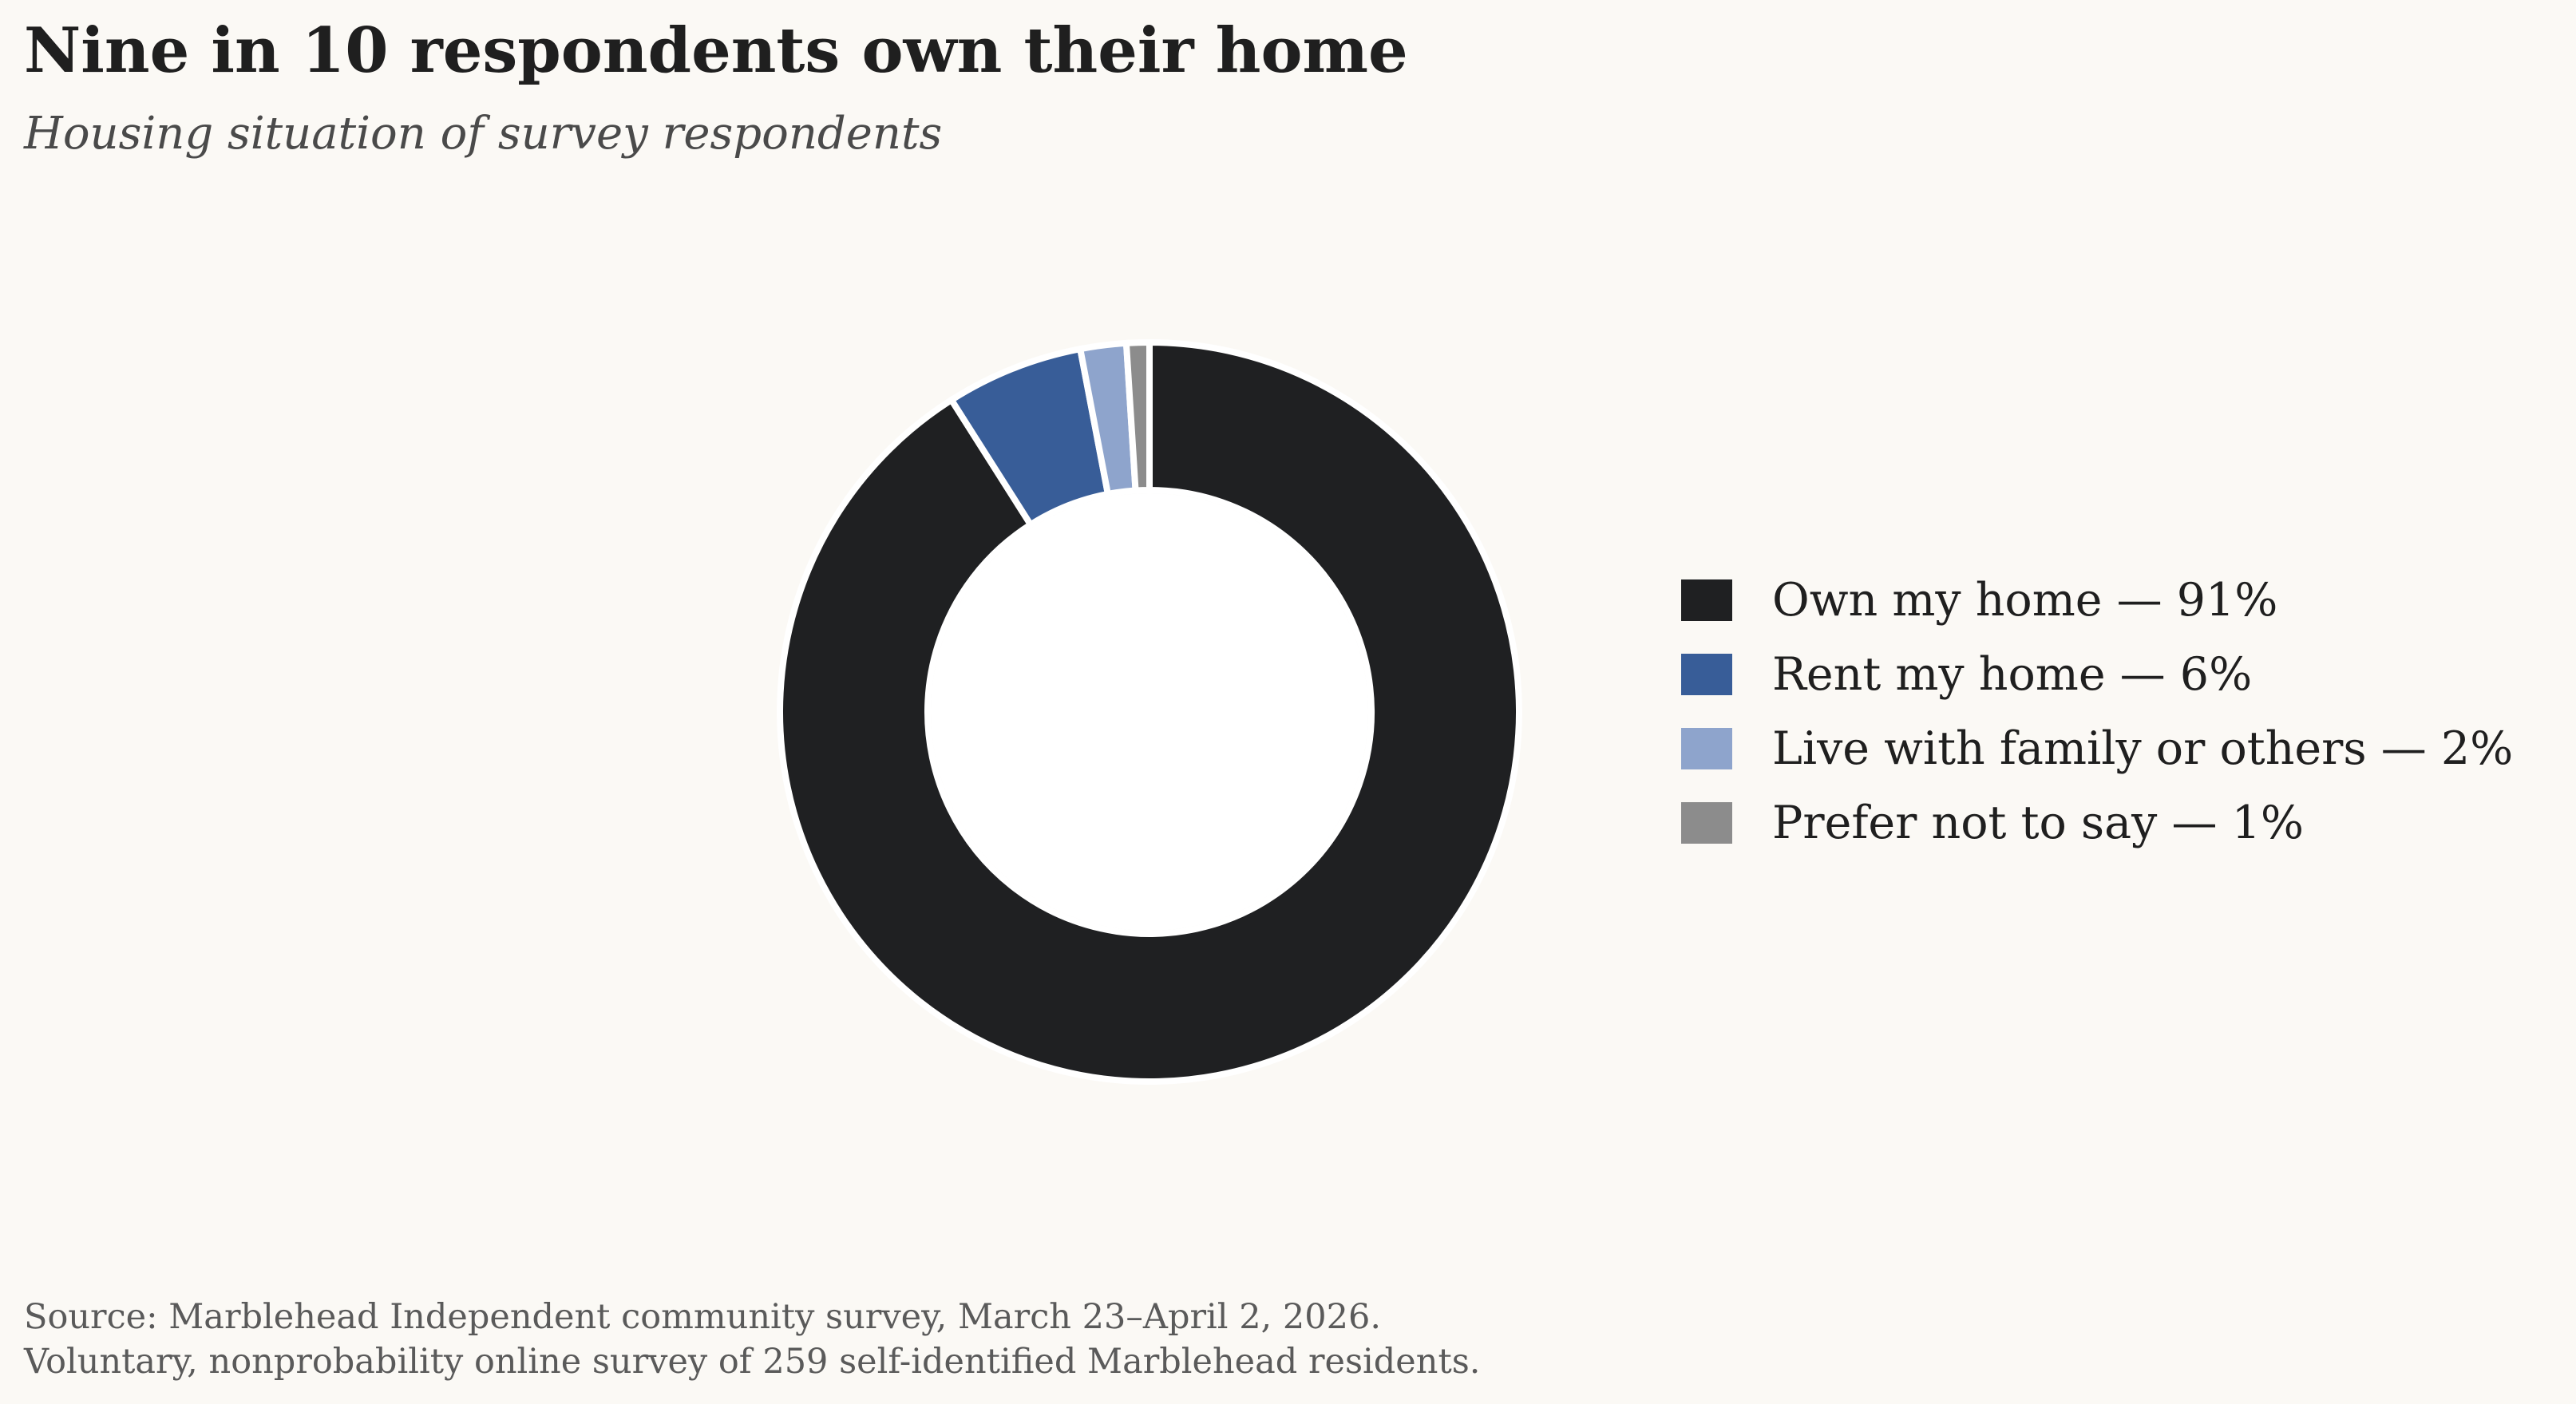 The height and width of the screenshot is (1404, 2576). I want to click on legend-swatch-rent, so click(1706, 674).